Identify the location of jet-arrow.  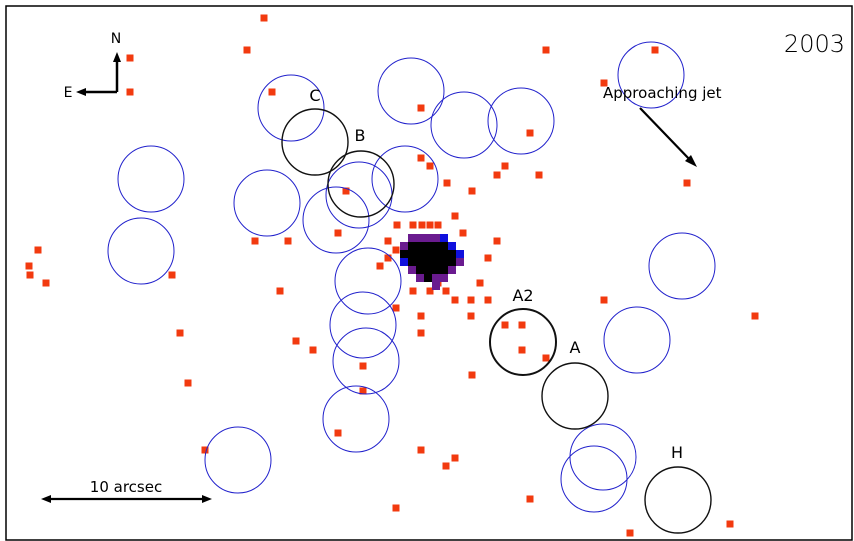
(668, 137).